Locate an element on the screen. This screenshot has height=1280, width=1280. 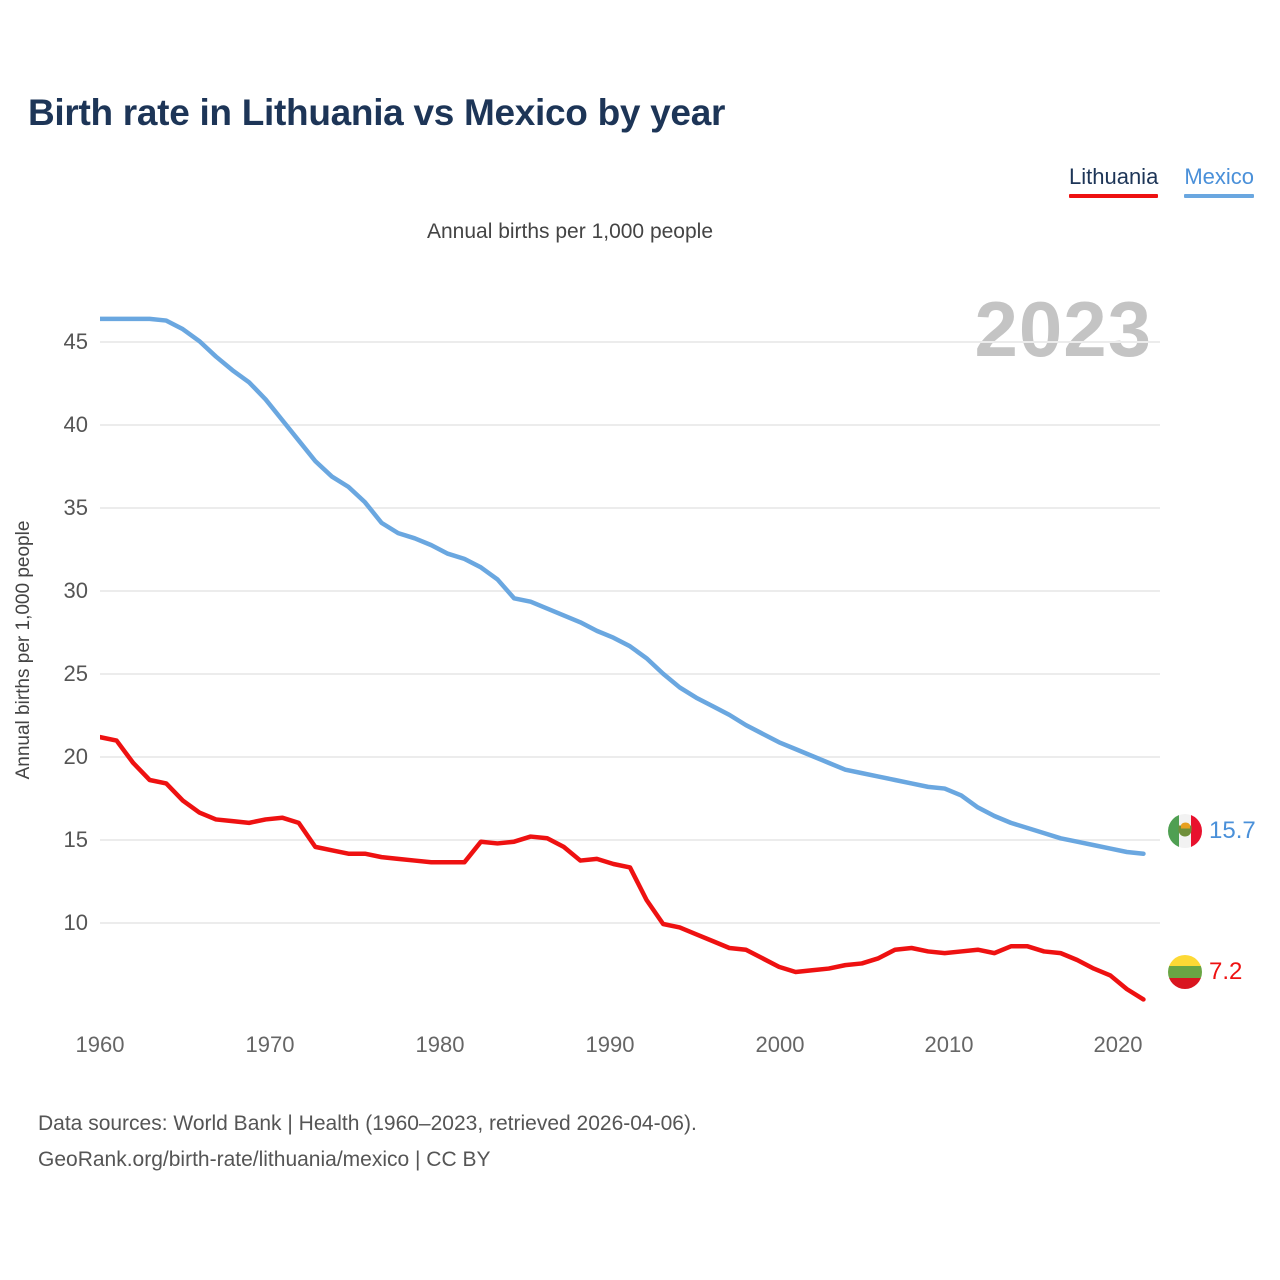
y-tick-label-35: 35 is located at coordinates (75, 507).